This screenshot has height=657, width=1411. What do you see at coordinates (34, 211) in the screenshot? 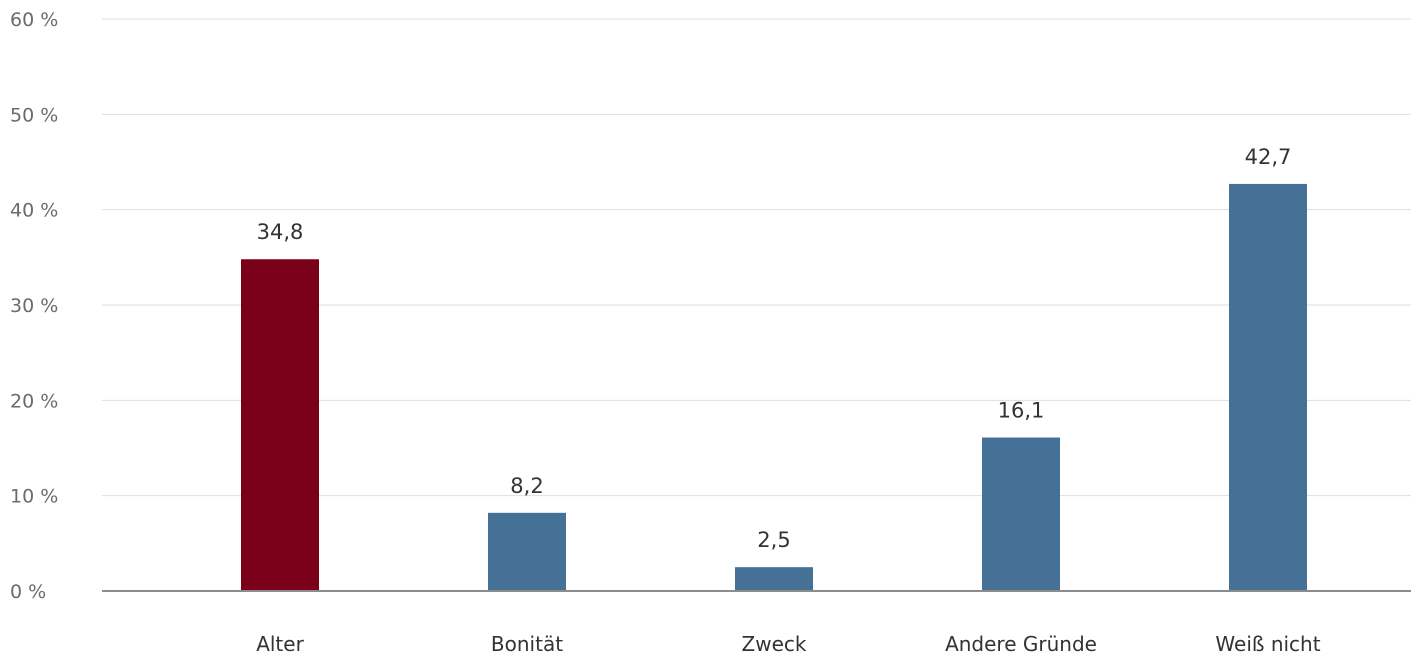
I see `y-tick-label: 40 %` at bounding box center [34, 211].